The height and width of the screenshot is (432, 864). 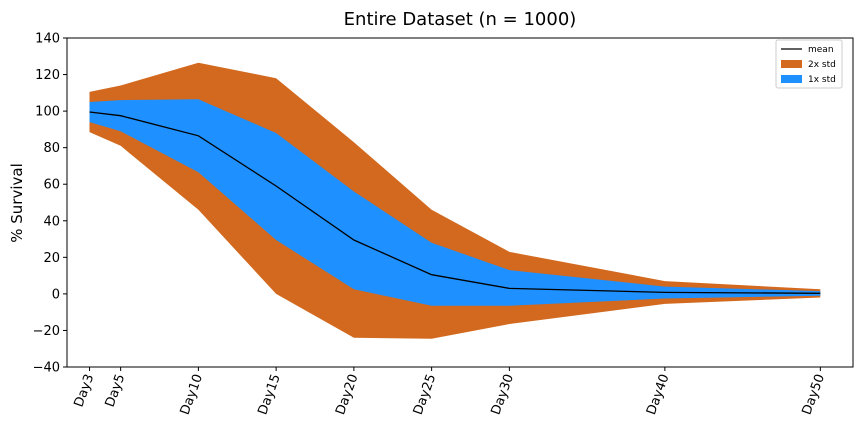 I want to click on chart-title: Entire Dataset (n = 1000), so click(x=460, y=19).